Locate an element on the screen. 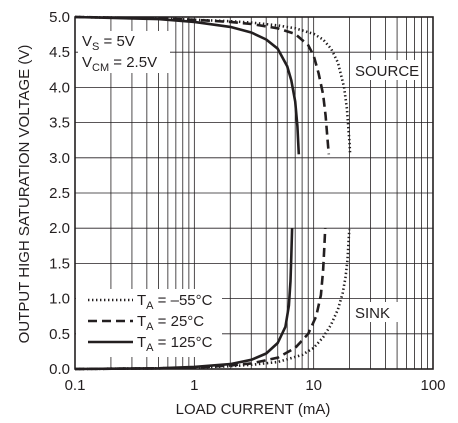 Image resolution: width=458 pixels, height=423 pixels. y-tick-label: 5.0 is located at coordinates (59, 17).